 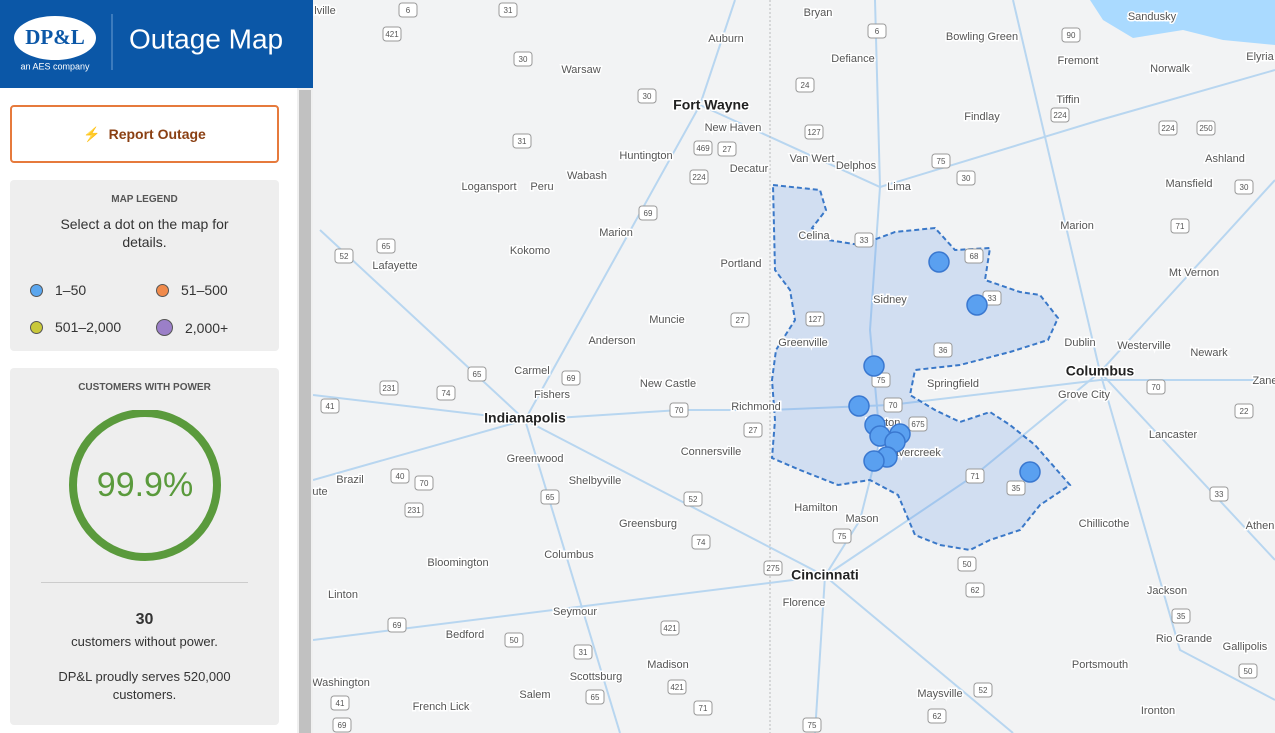 What do you see at coordinates (92, 133) in the screenshot?
I see `bolt-icon: ⚡` at bounding box center [92, 133].